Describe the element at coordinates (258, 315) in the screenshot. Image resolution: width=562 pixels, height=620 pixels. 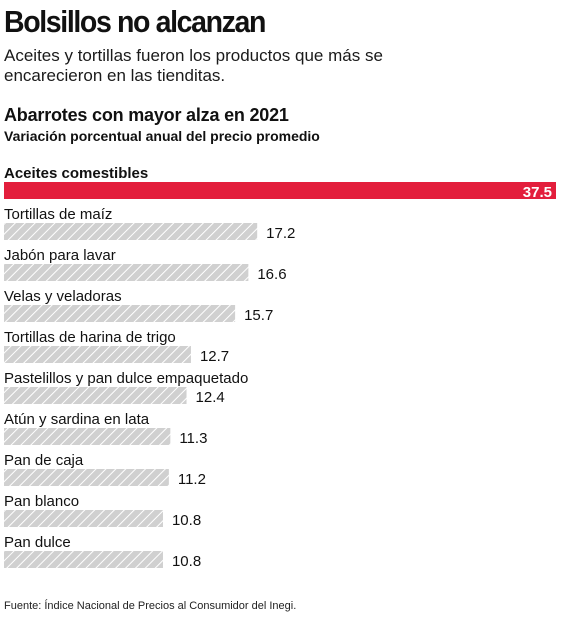
I see `value-label: 15.7` at that location.